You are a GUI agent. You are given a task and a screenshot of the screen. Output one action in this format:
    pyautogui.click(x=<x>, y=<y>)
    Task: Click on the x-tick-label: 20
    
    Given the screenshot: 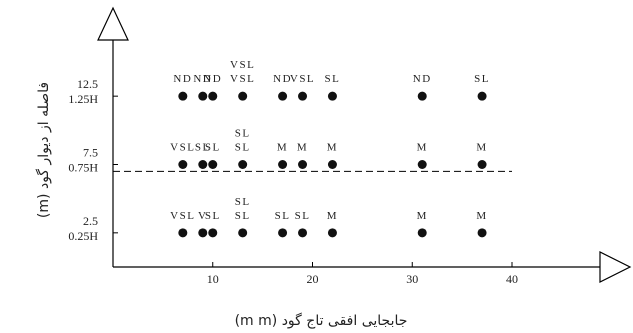 What is the action you would take?
    pyautogui.click(x=313, y=279)
    